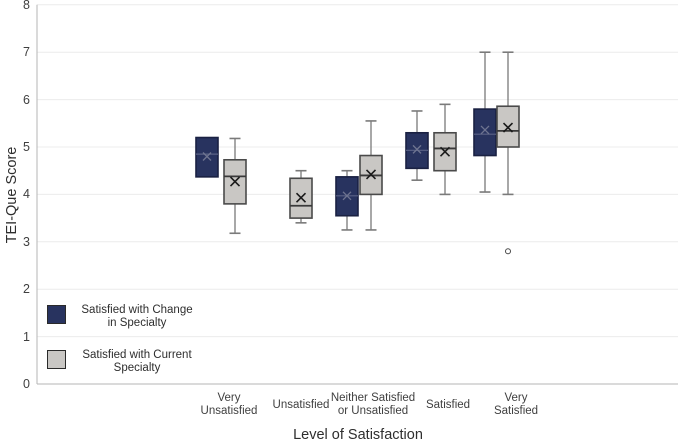 This screenshot has height=447, width=680. What do you see at coordinates (358, 435) in the screenshot?
I see `x-axis-title: Level of Satisfaction` at bounding box center [358, 435].